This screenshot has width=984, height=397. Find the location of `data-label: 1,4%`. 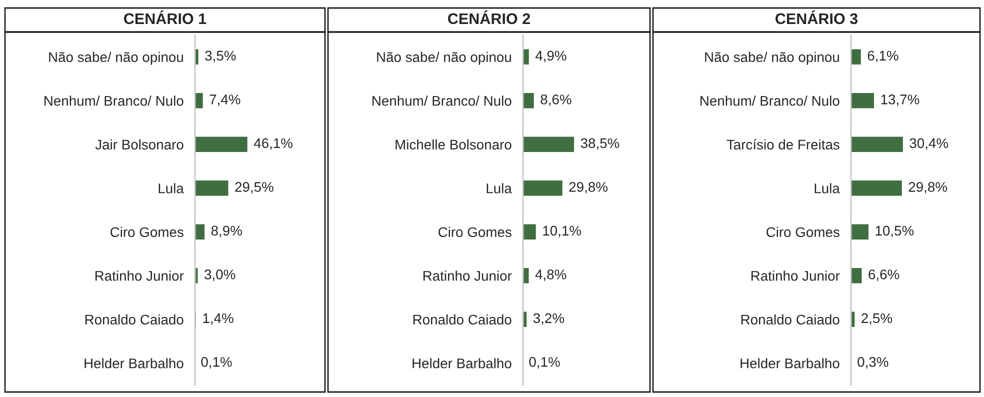

data-label: 1,4% is located at coordinates (218, 319).